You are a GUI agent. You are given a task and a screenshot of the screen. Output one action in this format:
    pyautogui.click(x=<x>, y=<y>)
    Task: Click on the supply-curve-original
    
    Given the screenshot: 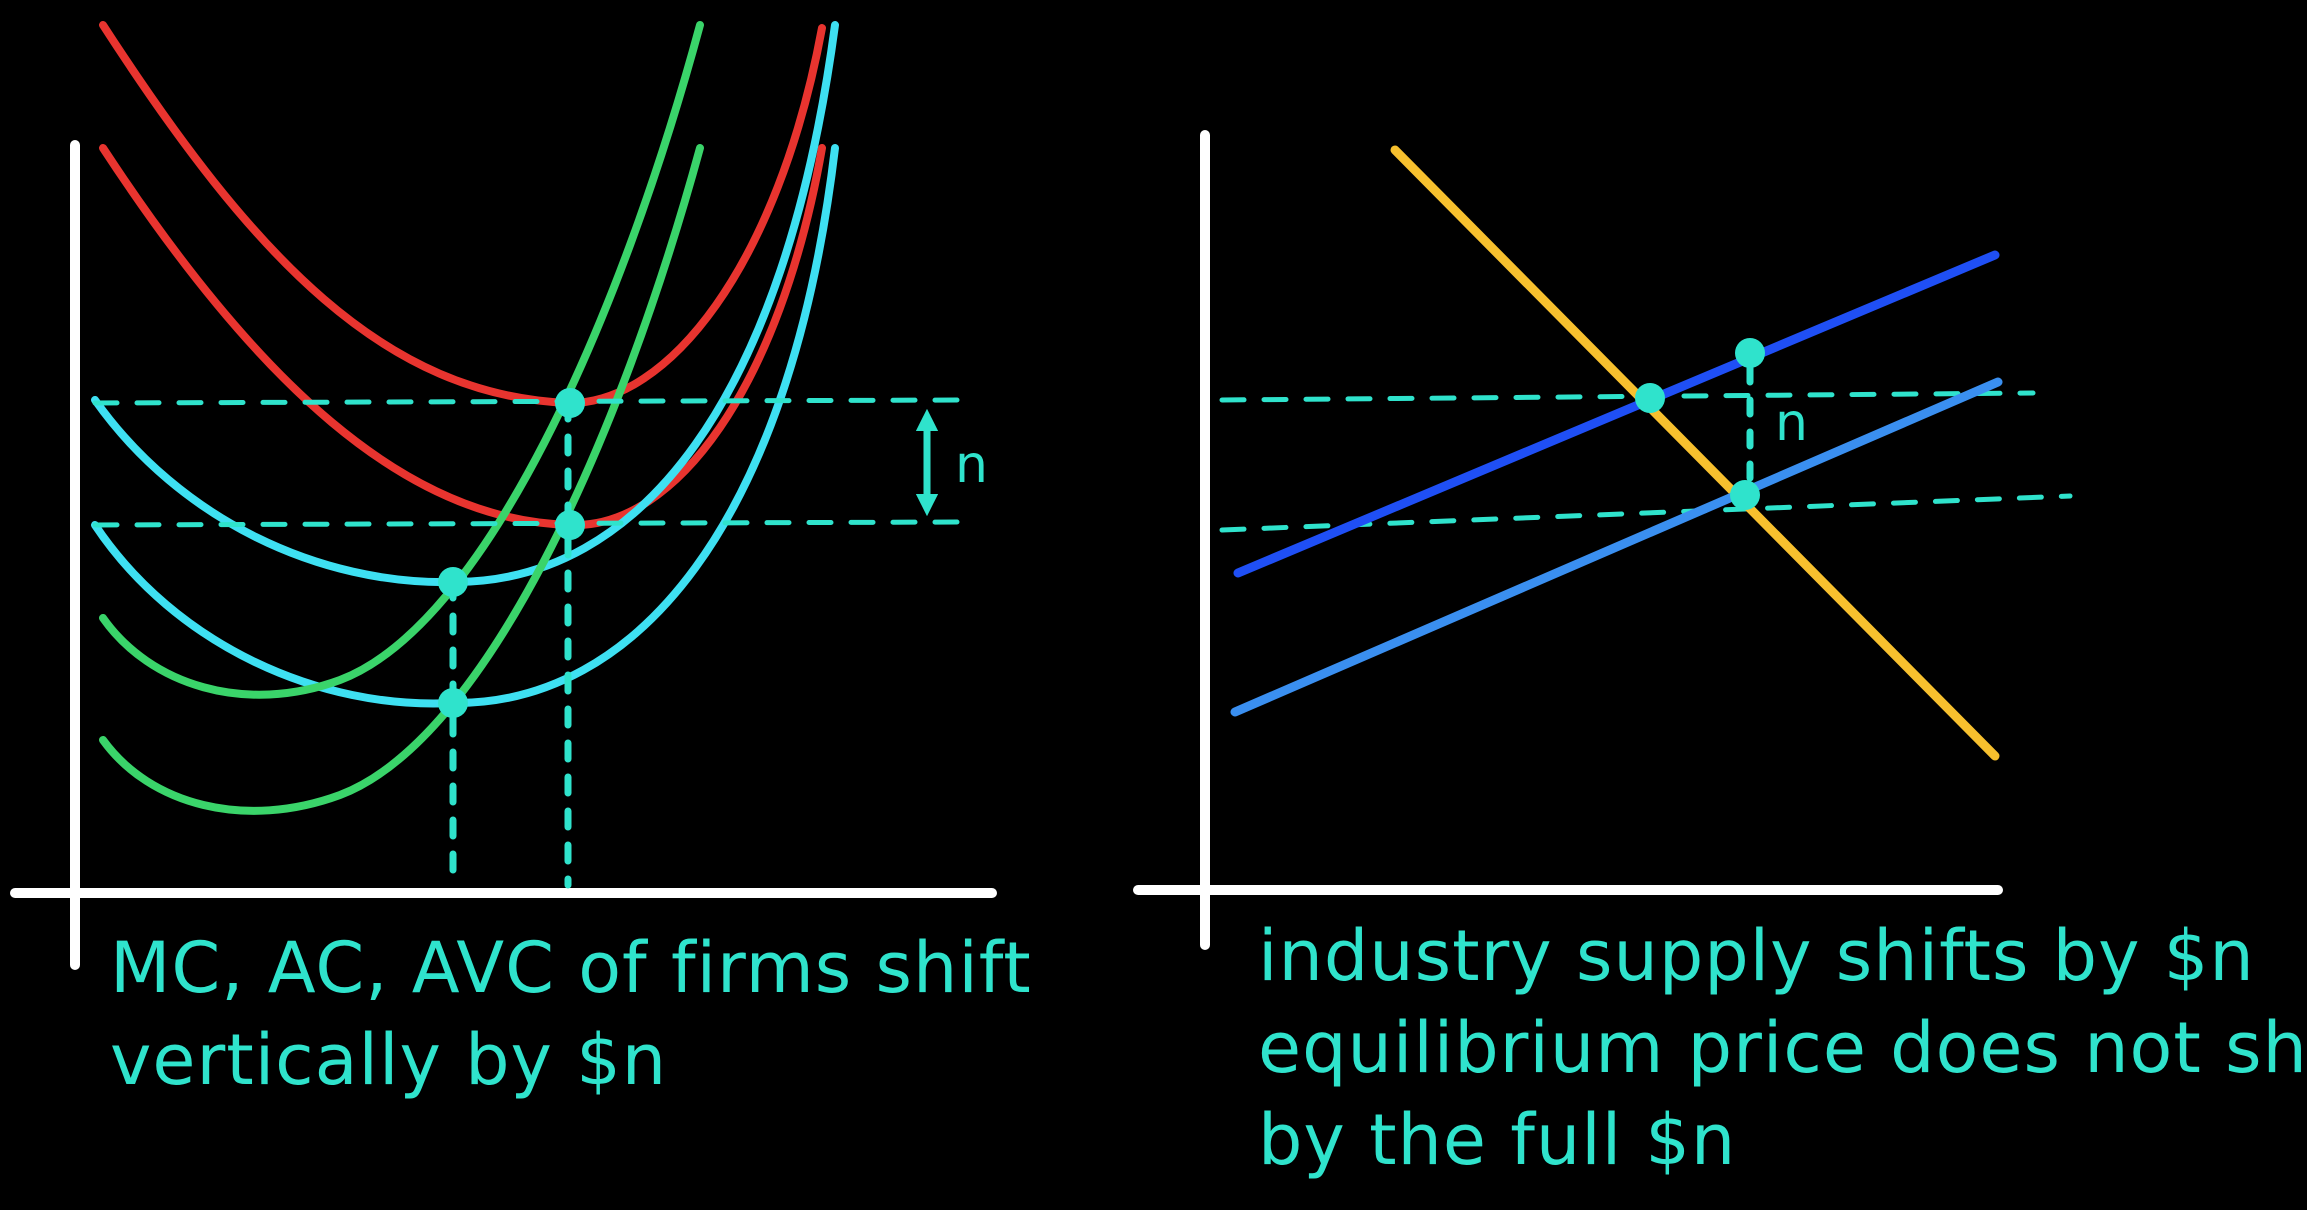 What is the action you would take?
    pyautogui.click(x=1616, y=547)
    